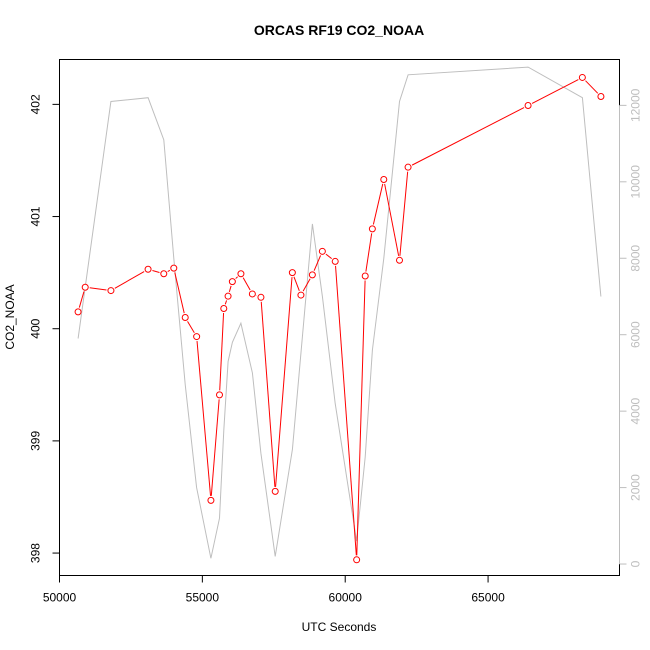 This screenshot has width=650, height=650. I want to click on y-tick-label: 400, so click(36, 328).